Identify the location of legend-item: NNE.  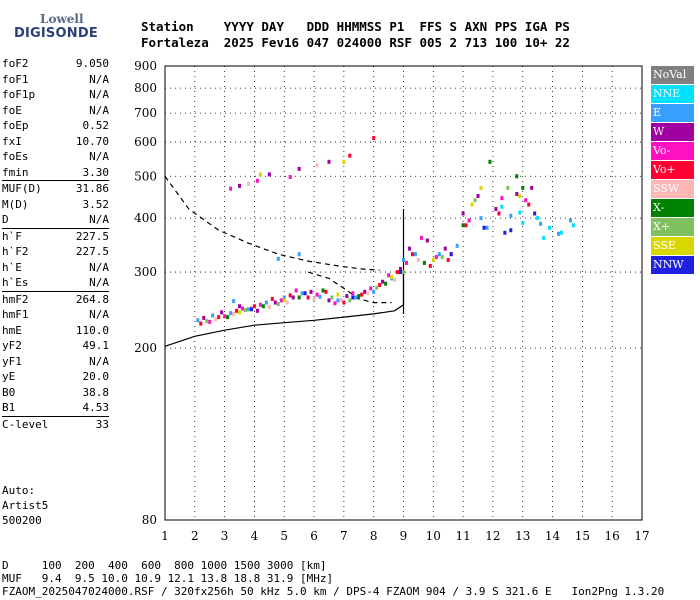
(672, 94).